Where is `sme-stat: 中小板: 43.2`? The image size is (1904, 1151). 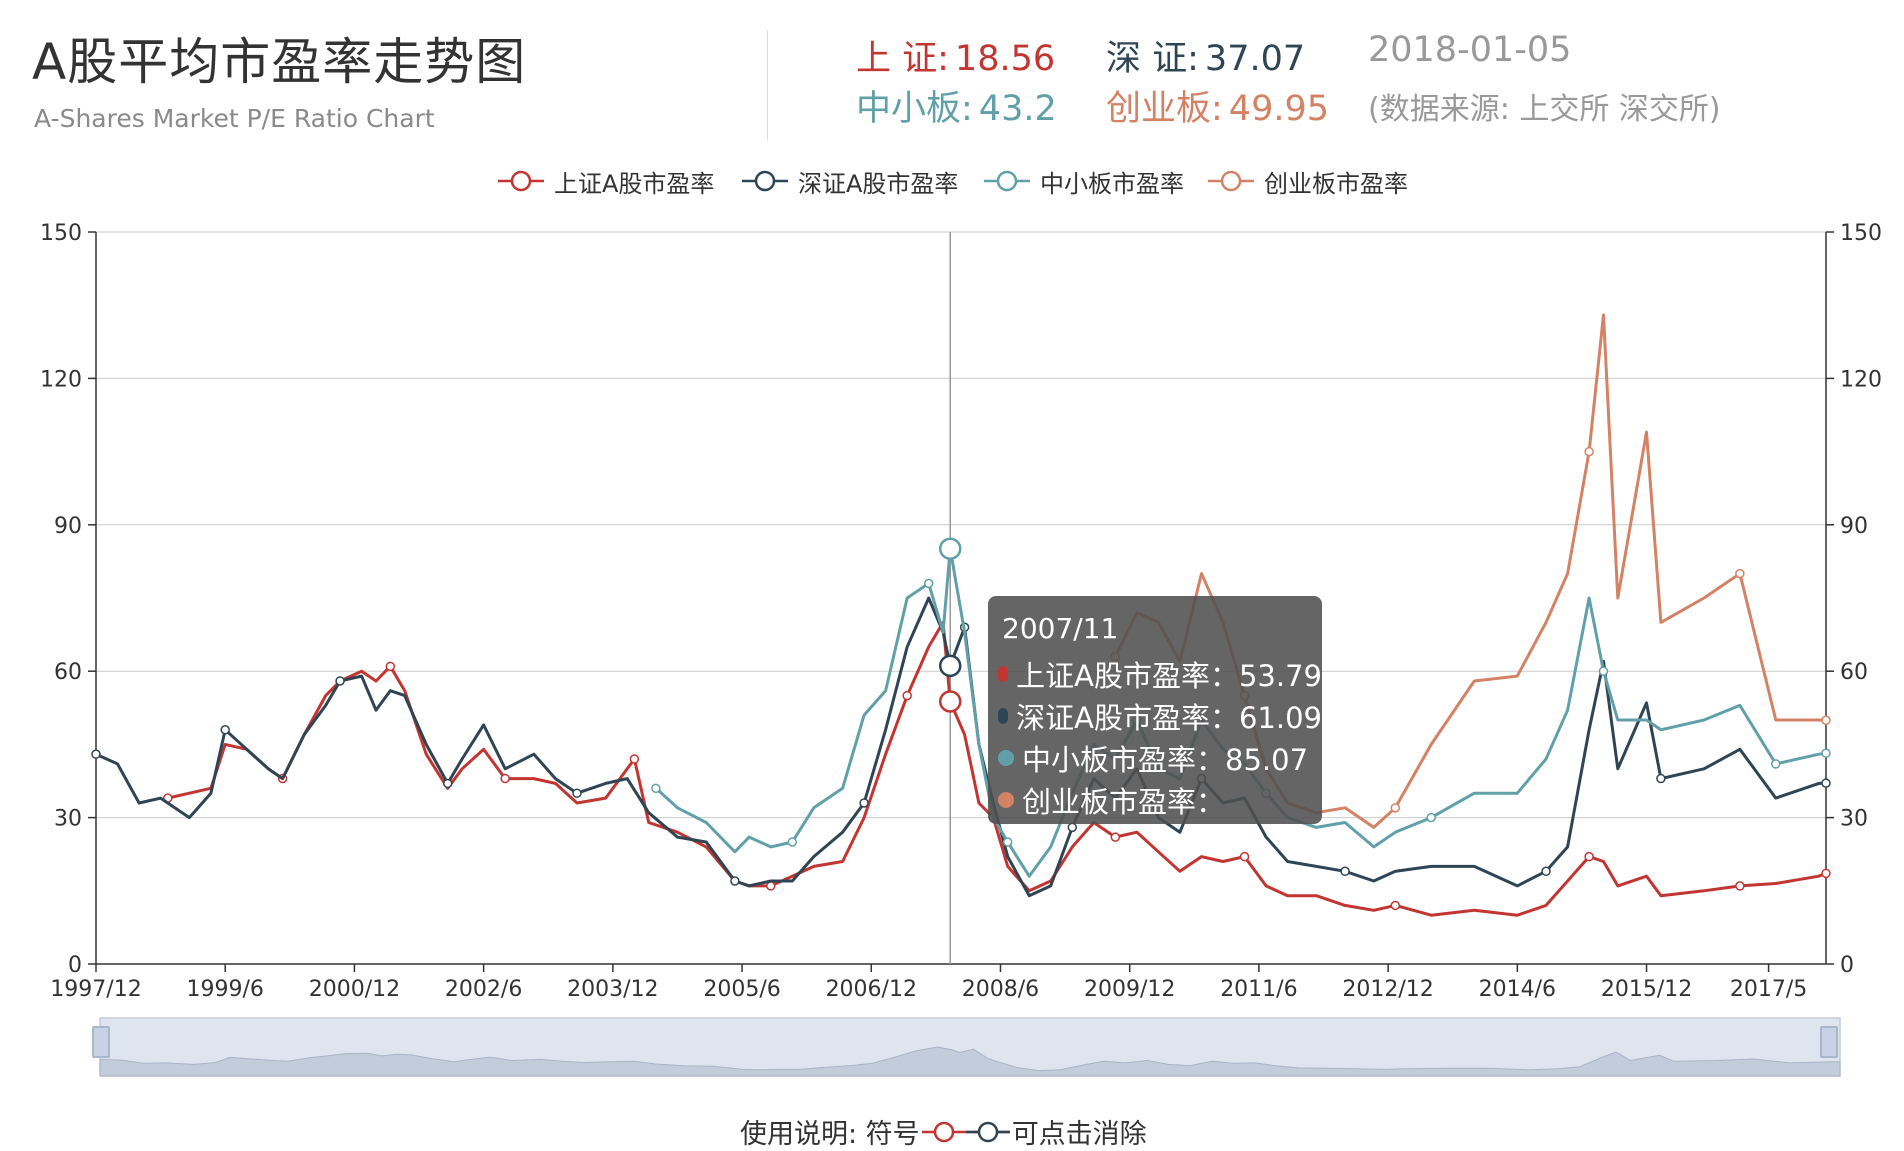
sme-stat: 中小板: 43.2 is located at coordinates (956, 105).